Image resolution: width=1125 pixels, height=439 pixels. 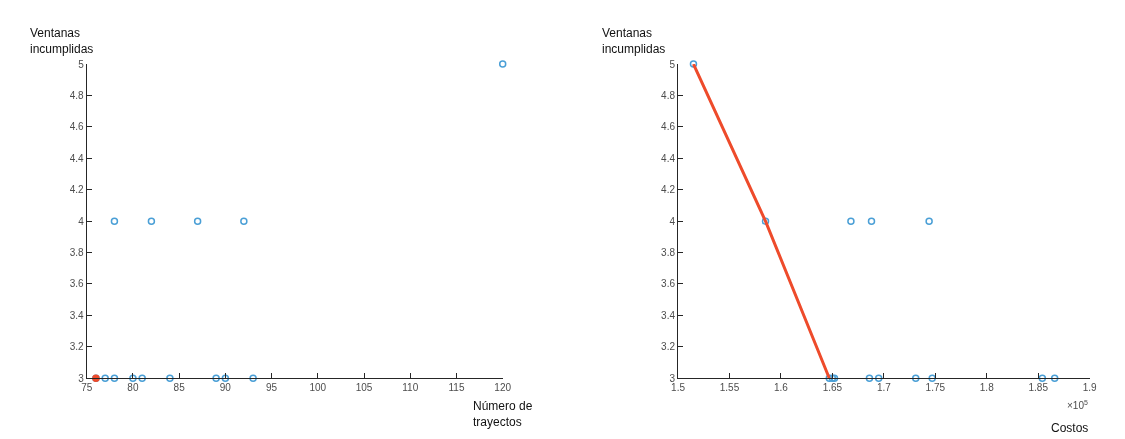 What do you see at coordinates (179, 388) in the screenshot?
I see `x-tick-label: 85` at bounding box center [179, 388].